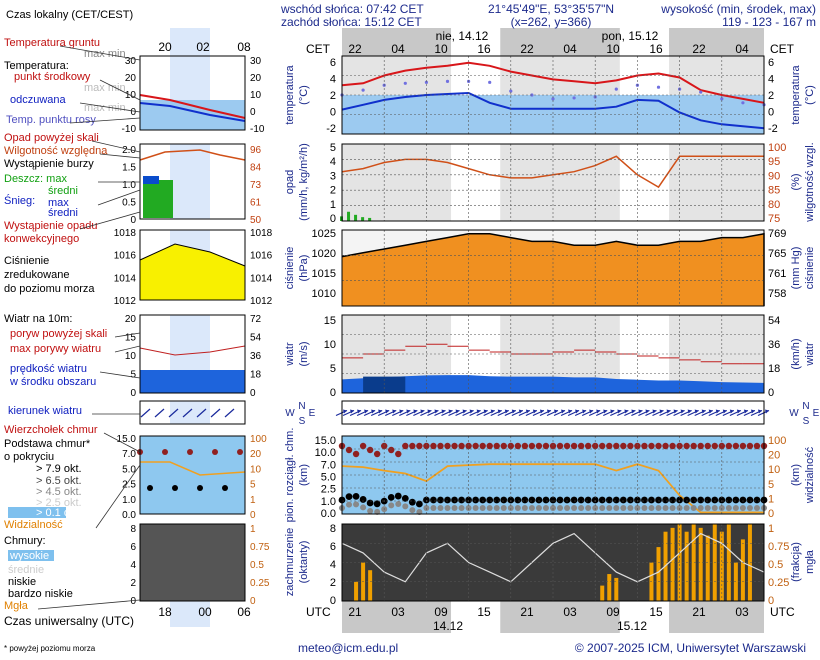  Describe the element at coordinates (348, 648) in the screenshot. I see `email-link: meteo@icm.edu.pl` at that location.